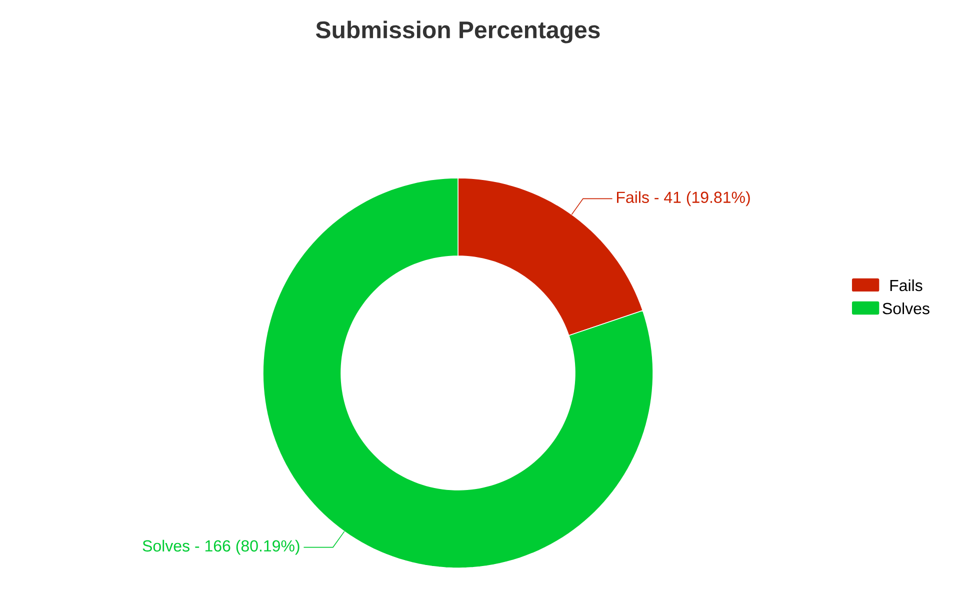 This screenshot has height=595, width=974. Describe the element at coordinates (221, 547) in the screenshot. I see `text: Solves - 166 (80.19%)` at that location.